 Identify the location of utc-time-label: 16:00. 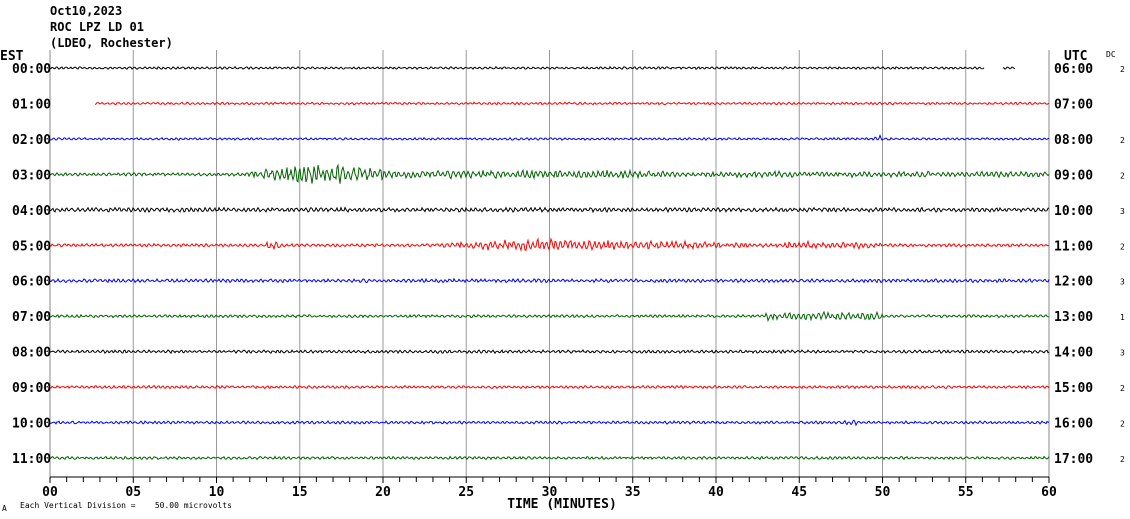
(1073, 424).